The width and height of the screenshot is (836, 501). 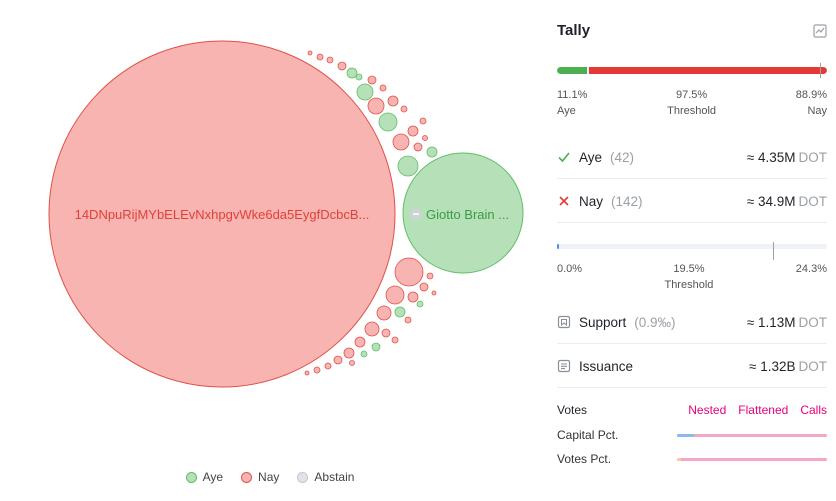 What do you see at coordinates (685, 435) in the screenshot?
I see `capital-pct-aye-fill` at bounding box center [685, 435].